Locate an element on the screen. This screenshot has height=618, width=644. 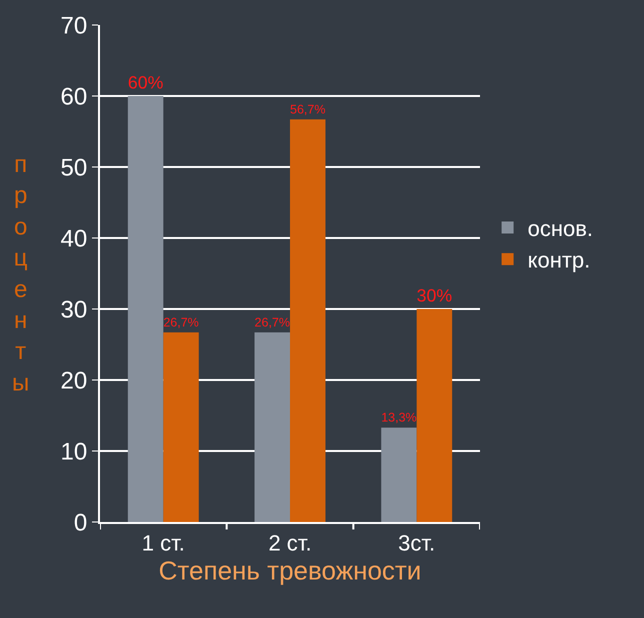
legend-label: основ. is located at coordinates (561, 229).